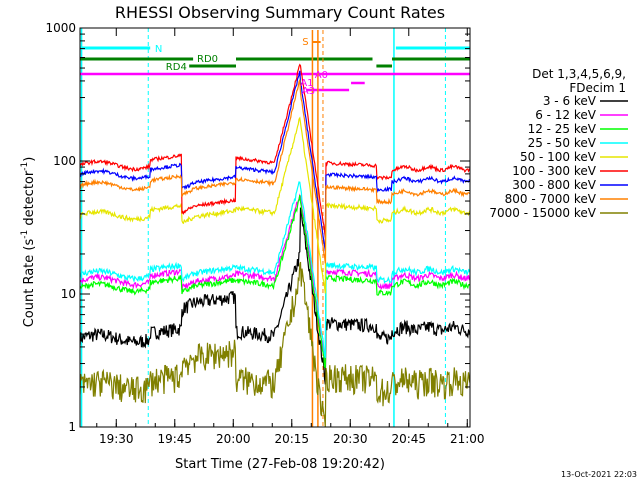 This screenshot has width=640, height=480. I want to click on legend-label: 300 - 800 keV, so click(554, 185).